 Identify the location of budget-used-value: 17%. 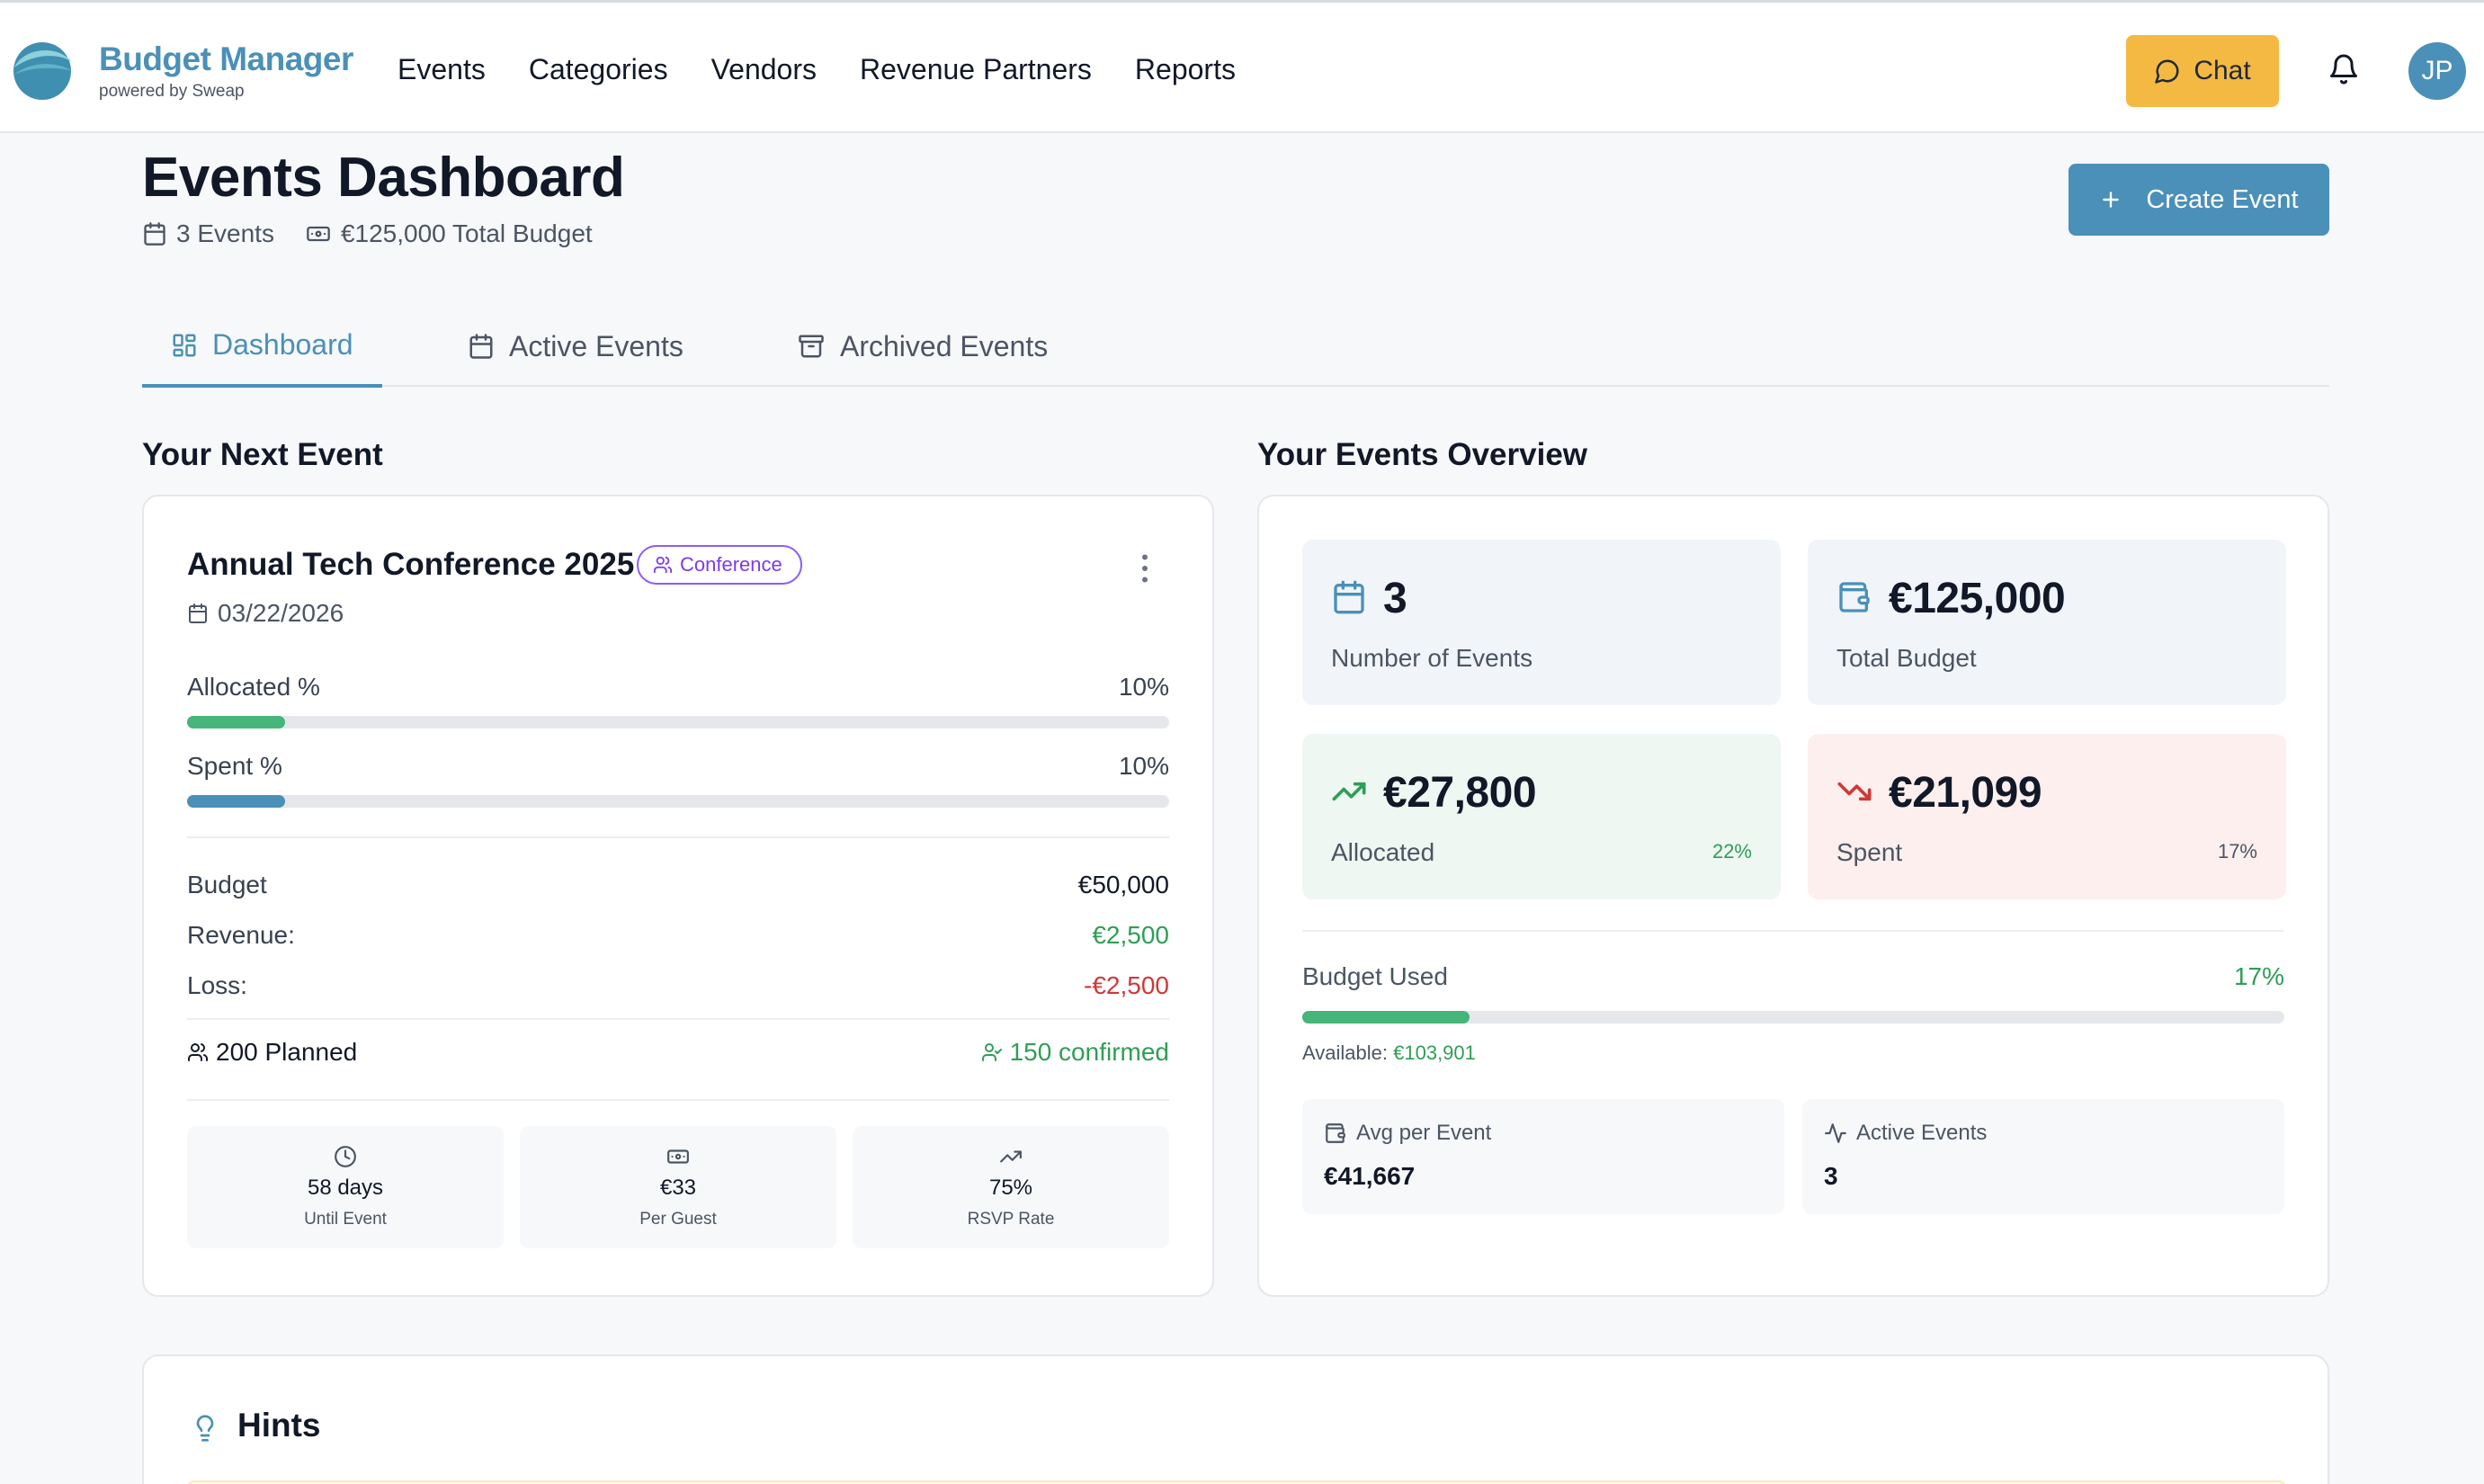
(2258, 976).